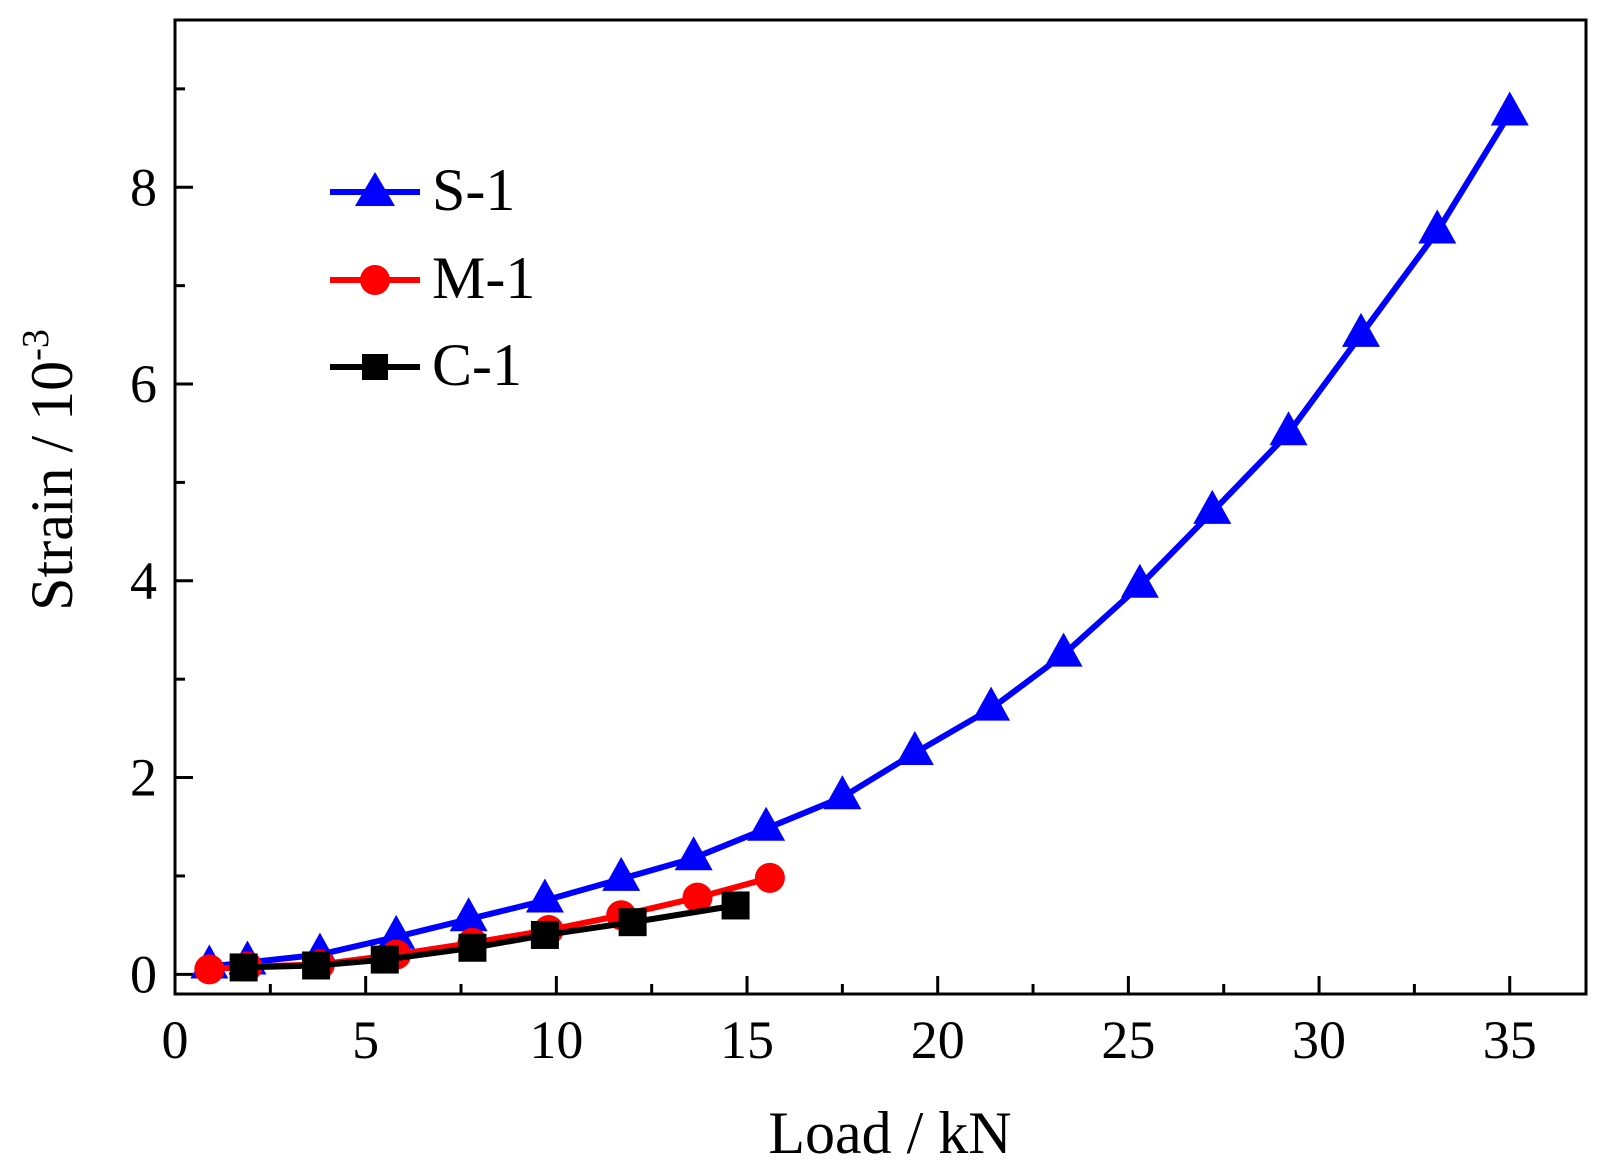 Image resolution: width=1603 pixels, height=1170 pixels. I want to click on legend: S-1 M-1 C-1, so click(432, 277).